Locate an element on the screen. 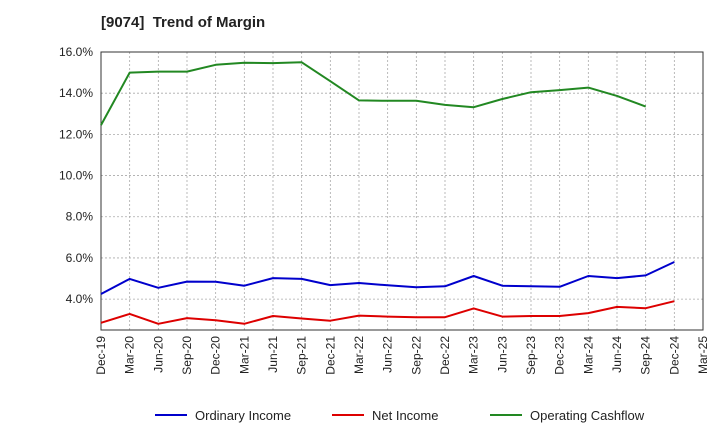 This screenshot has height=440, width=720. x-tick-label: Jun-21 is located at coordinates (273, 354).